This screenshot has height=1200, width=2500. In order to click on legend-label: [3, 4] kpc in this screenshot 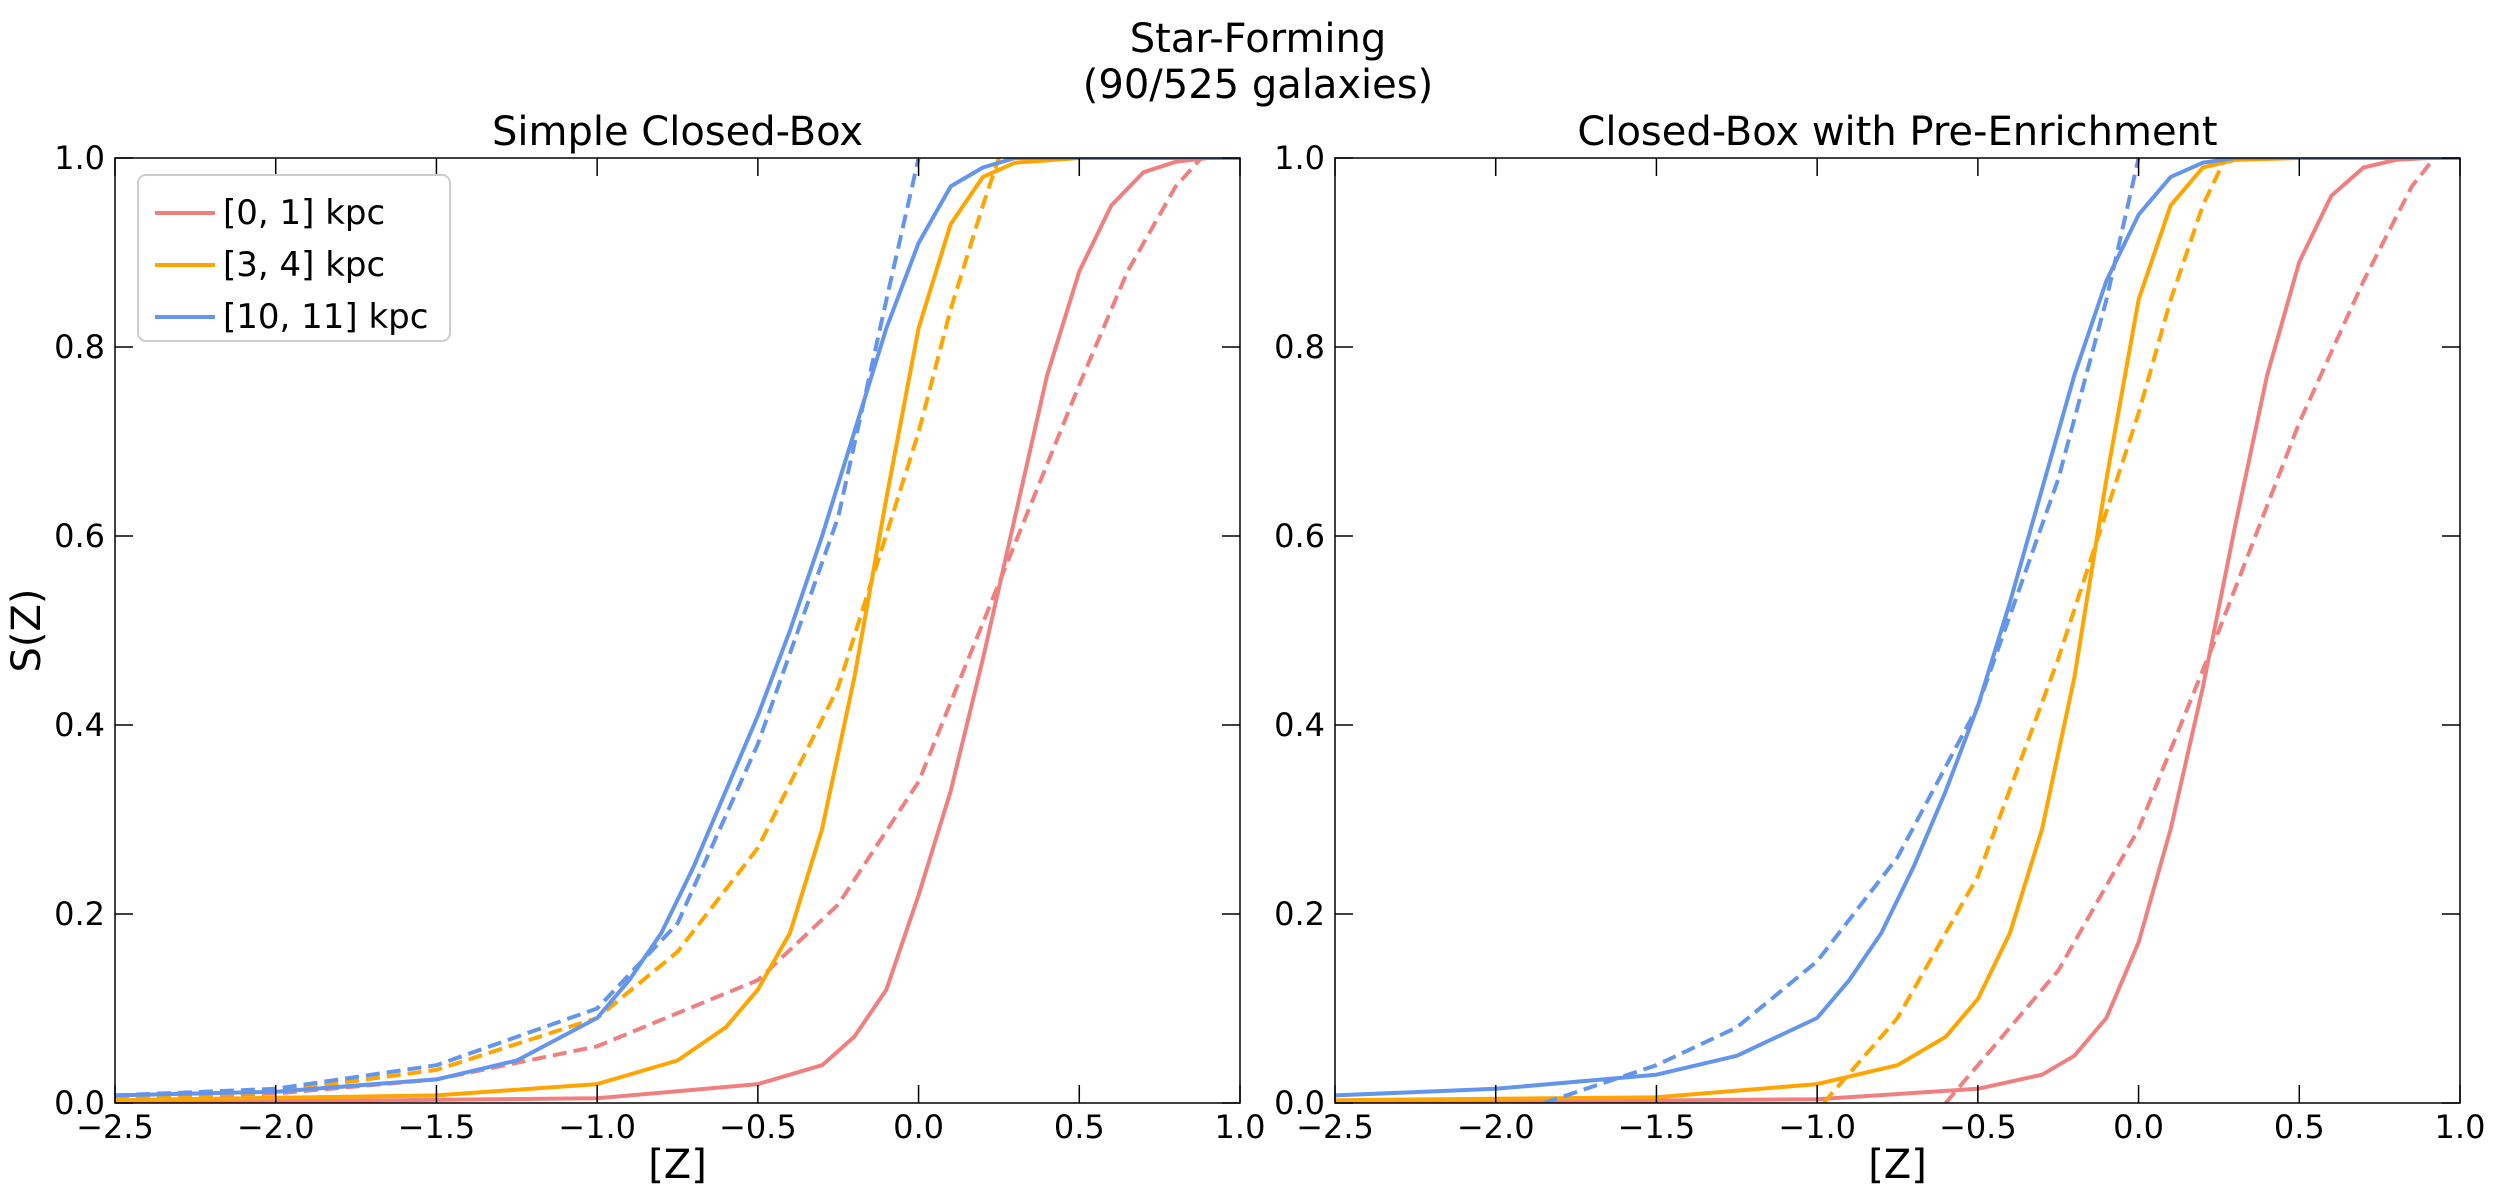, I will do `click(304, 265)`.